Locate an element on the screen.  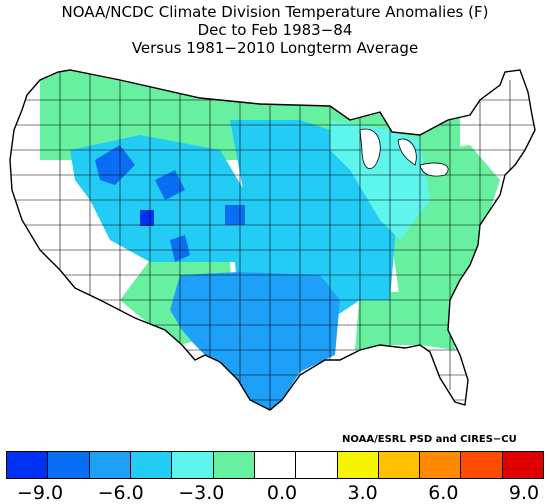
map-period: Dec to Feb 1983−84 is located at coordinates (275, 30).